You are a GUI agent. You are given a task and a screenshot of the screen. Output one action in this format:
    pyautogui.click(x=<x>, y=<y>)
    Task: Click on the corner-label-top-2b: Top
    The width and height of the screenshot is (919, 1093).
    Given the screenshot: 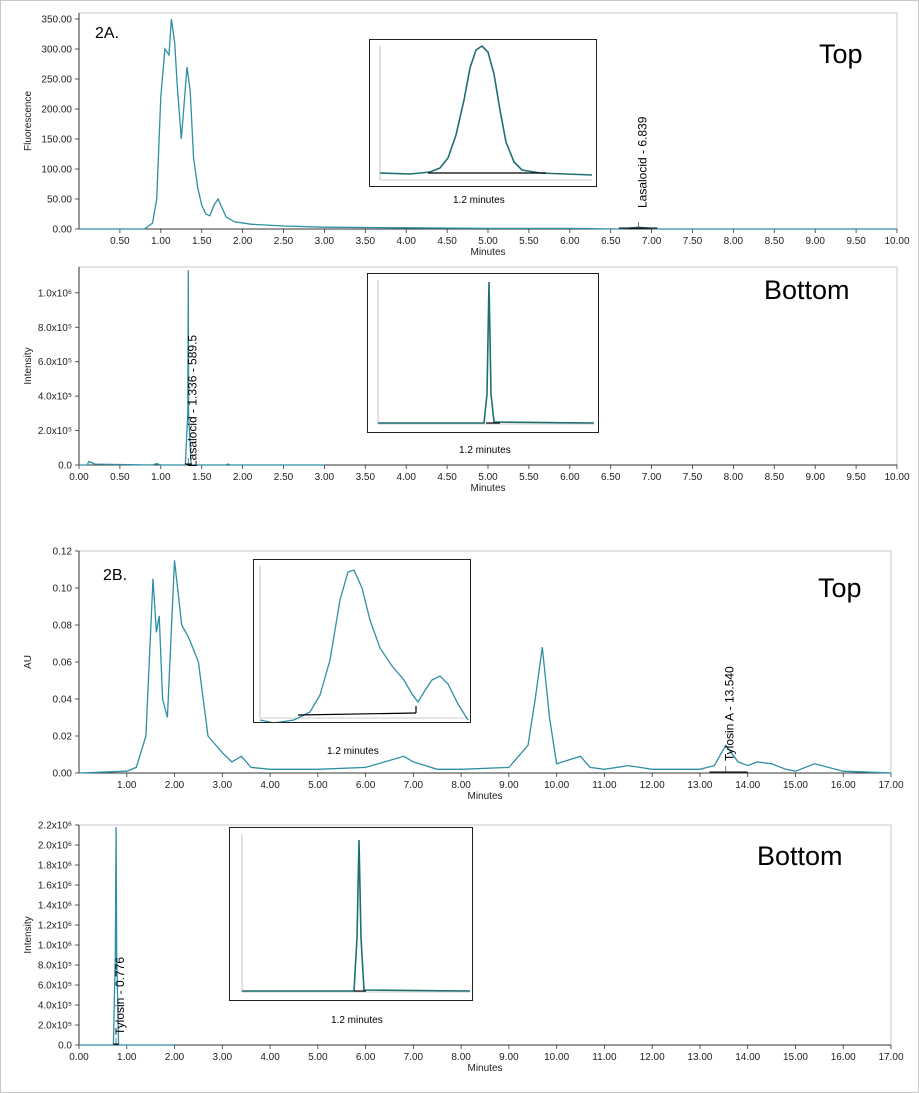 What is the action you would take?
    pyautogui.click(x=840, y=588)
    